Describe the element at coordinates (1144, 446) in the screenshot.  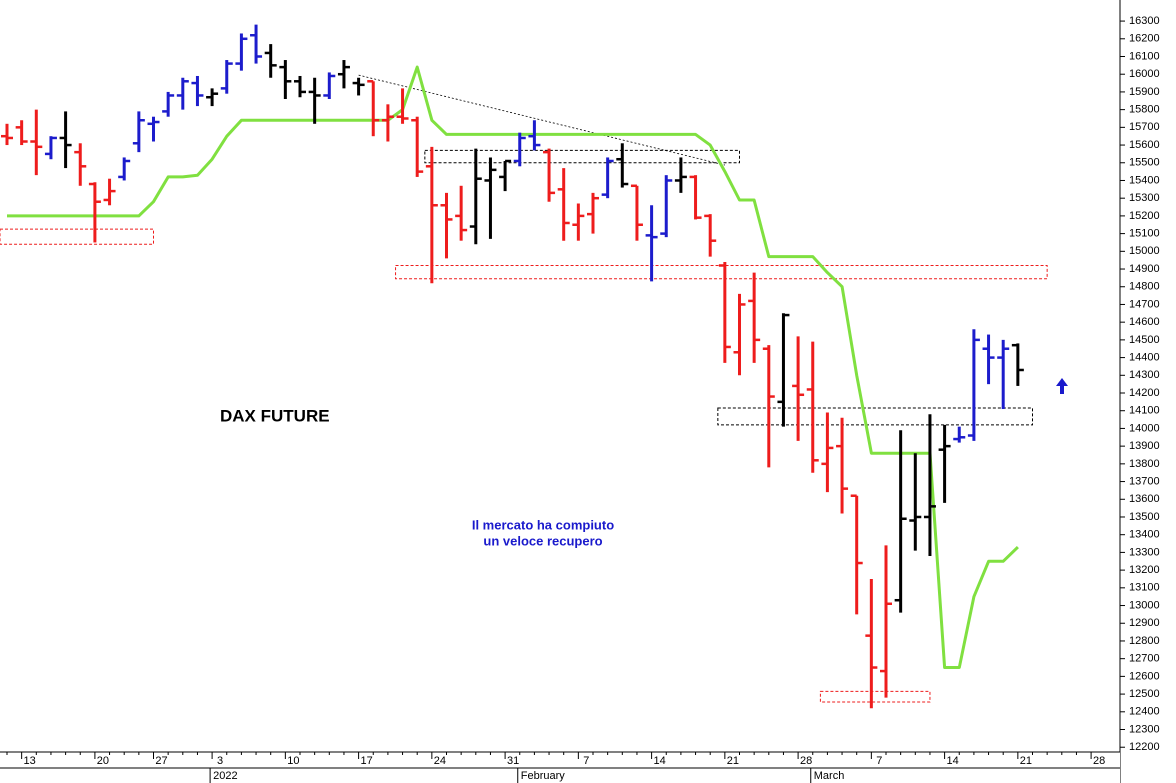
I see `y-tick-label: 13900` at that location.